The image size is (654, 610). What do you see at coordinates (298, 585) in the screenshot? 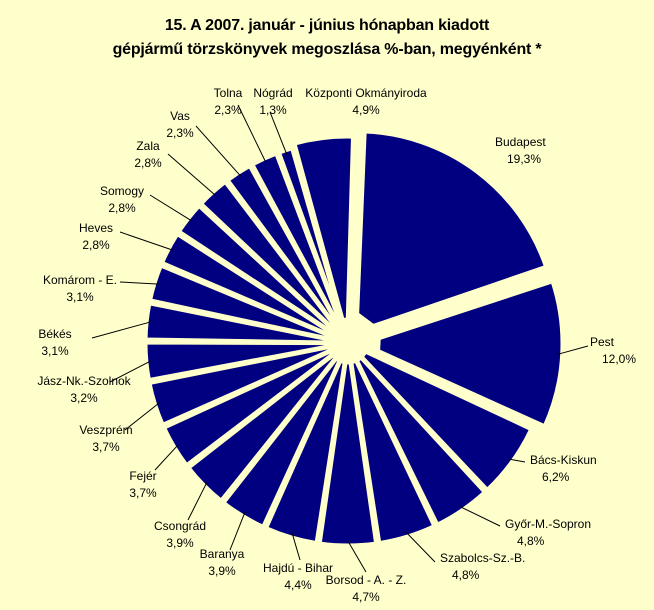
I see `slice-value-7: 4,4%` at bounding box center [298, 585].